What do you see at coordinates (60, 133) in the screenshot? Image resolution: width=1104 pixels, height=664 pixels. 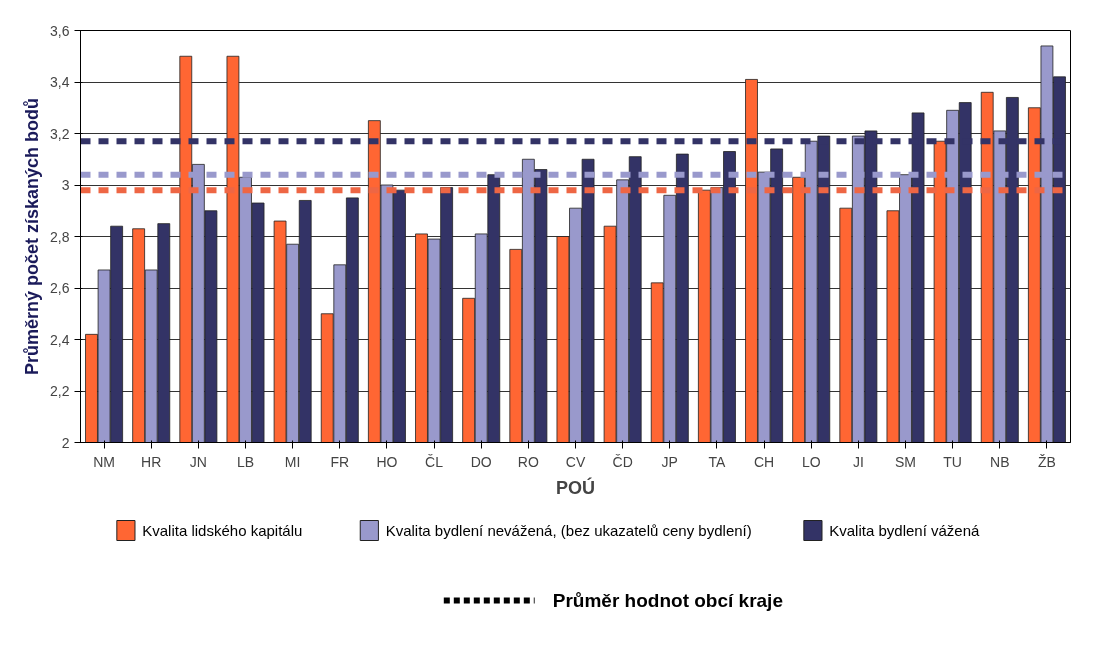 I see `y-tick-label: 3,2` at bounding box center [60, 133].